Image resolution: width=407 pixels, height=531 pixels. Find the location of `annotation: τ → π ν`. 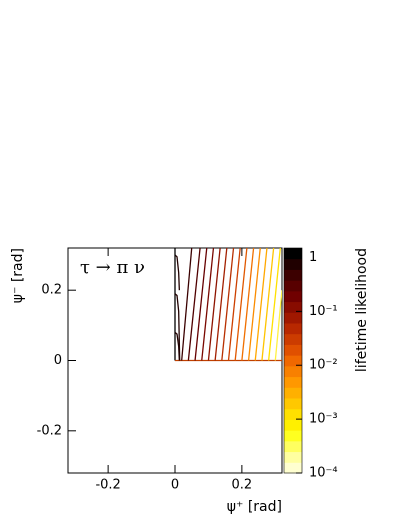

annotation: τ → π ν is located at coordinates (112, 267).